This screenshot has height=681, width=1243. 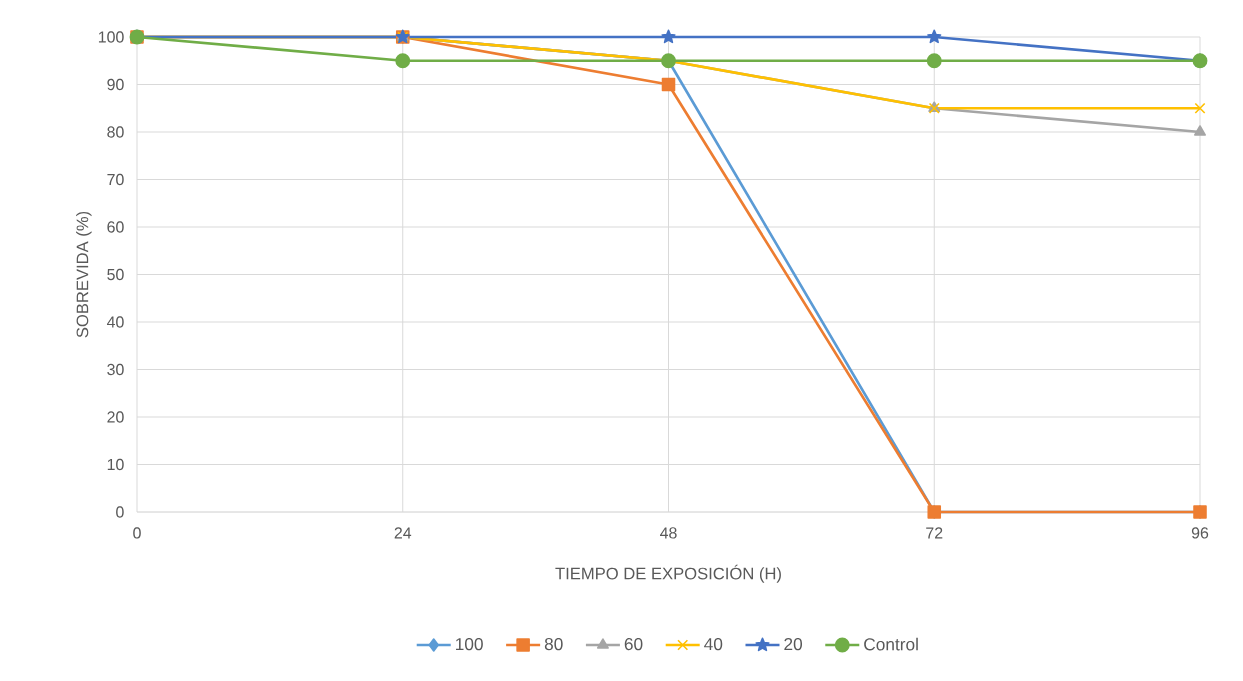 I want to click on y-tick-label: 70, so click(x=115, y=179).